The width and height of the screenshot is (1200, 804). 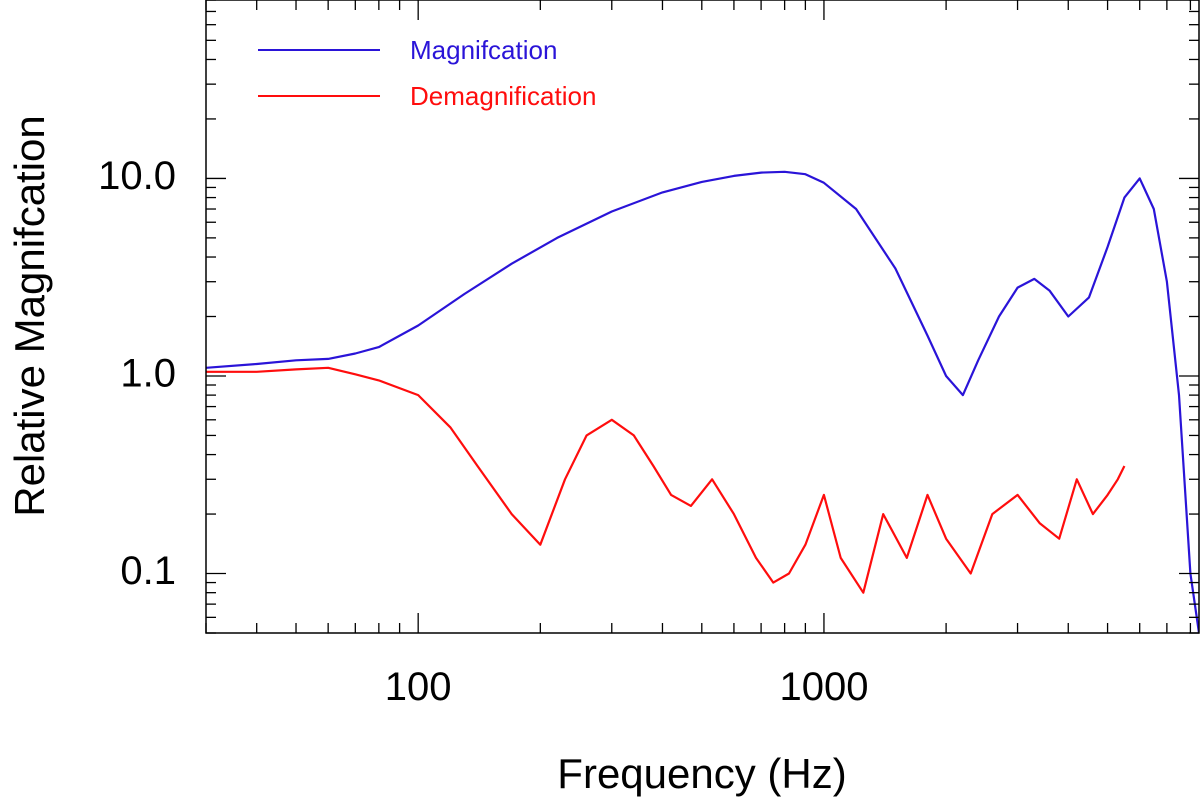 I want to click on x-axis-title: Frequency (Hz), so click(x=701, y=773).